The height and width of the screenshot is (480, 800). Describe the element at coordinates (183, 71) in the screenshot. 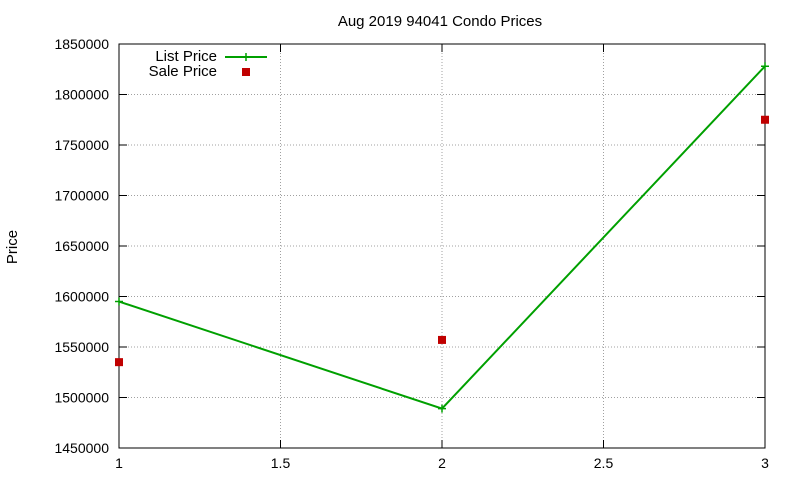

I see `legend-label-sale-price: Sale Price` at that location.